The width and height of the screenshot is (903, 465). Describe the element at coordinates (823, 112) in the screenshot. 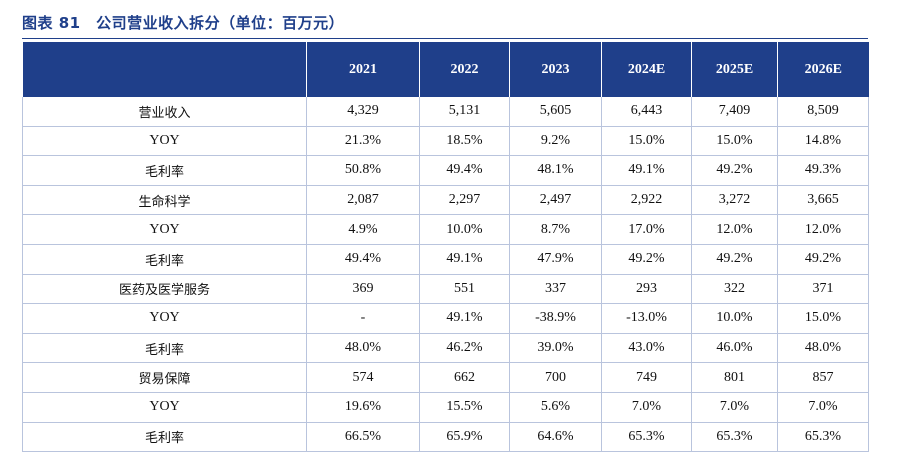

I see `value-cell: 8,509` at that location.